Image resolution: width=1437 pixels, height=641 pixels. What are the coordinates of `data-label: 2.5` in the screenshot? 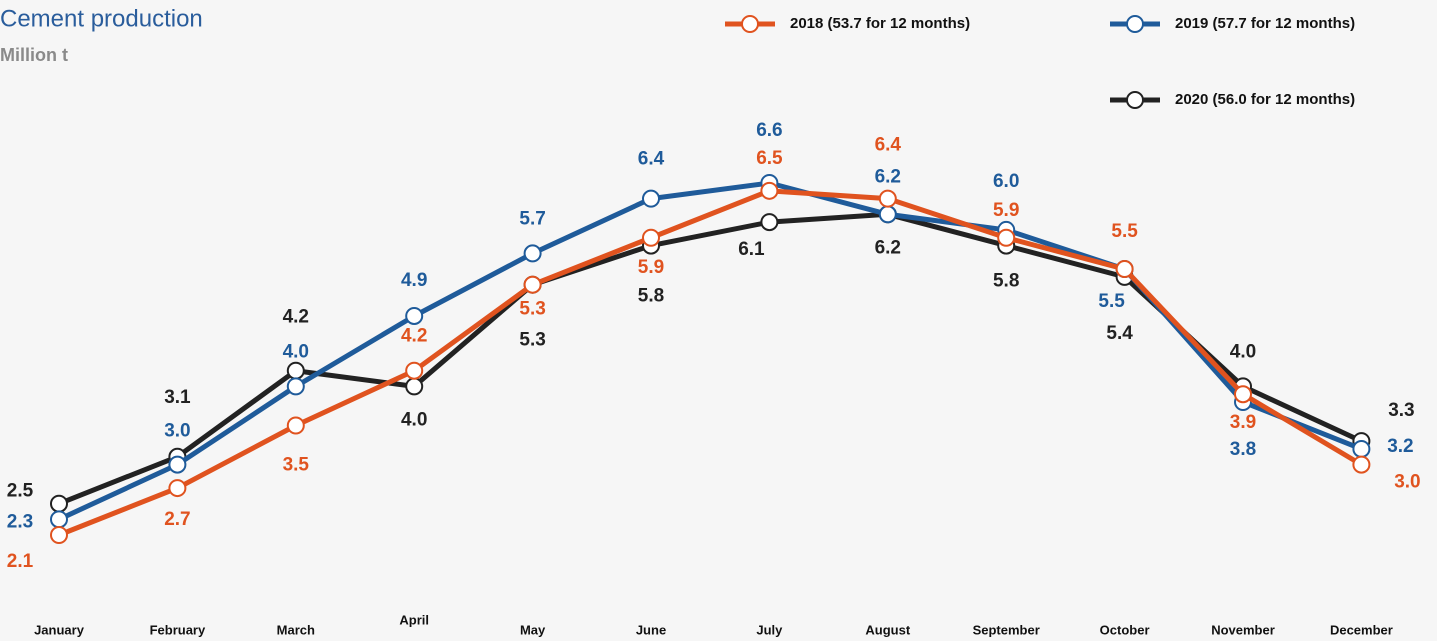 It's located at (20, 491).